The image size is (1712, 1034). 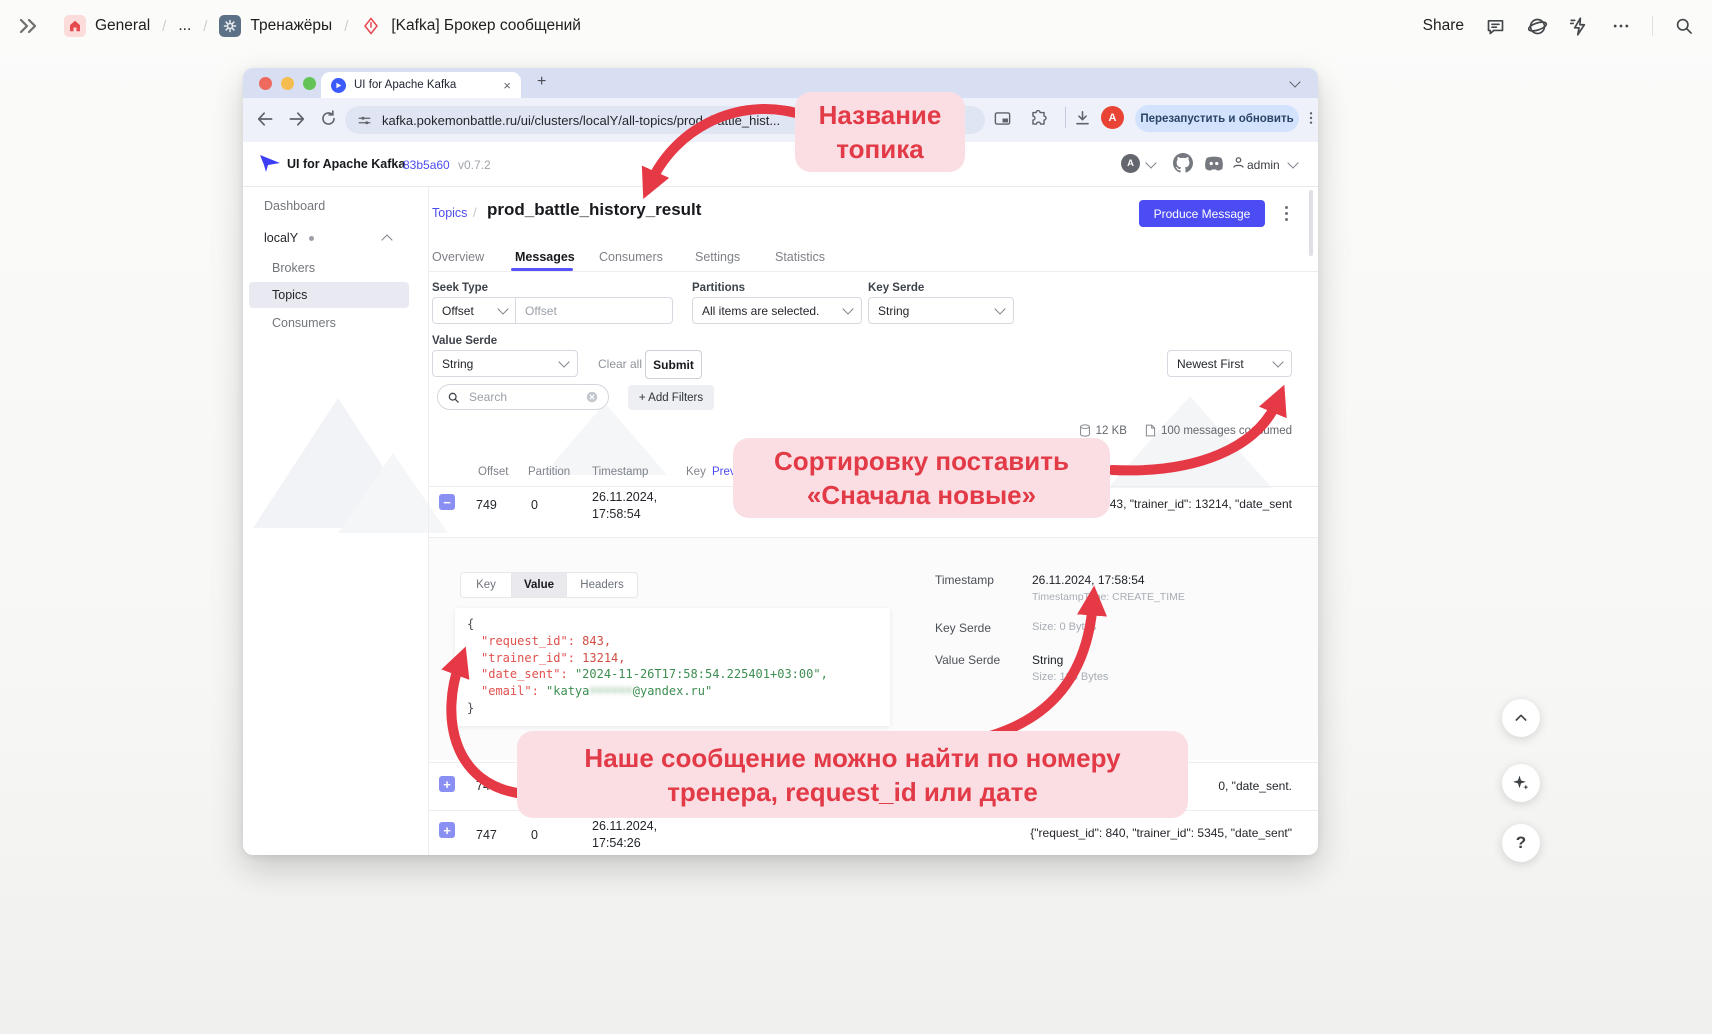 What do you see at coordinates (450, 213) in the screenshot?
I see `topics-breadcrumb-link: Topics` at bounding box center [450, 213].